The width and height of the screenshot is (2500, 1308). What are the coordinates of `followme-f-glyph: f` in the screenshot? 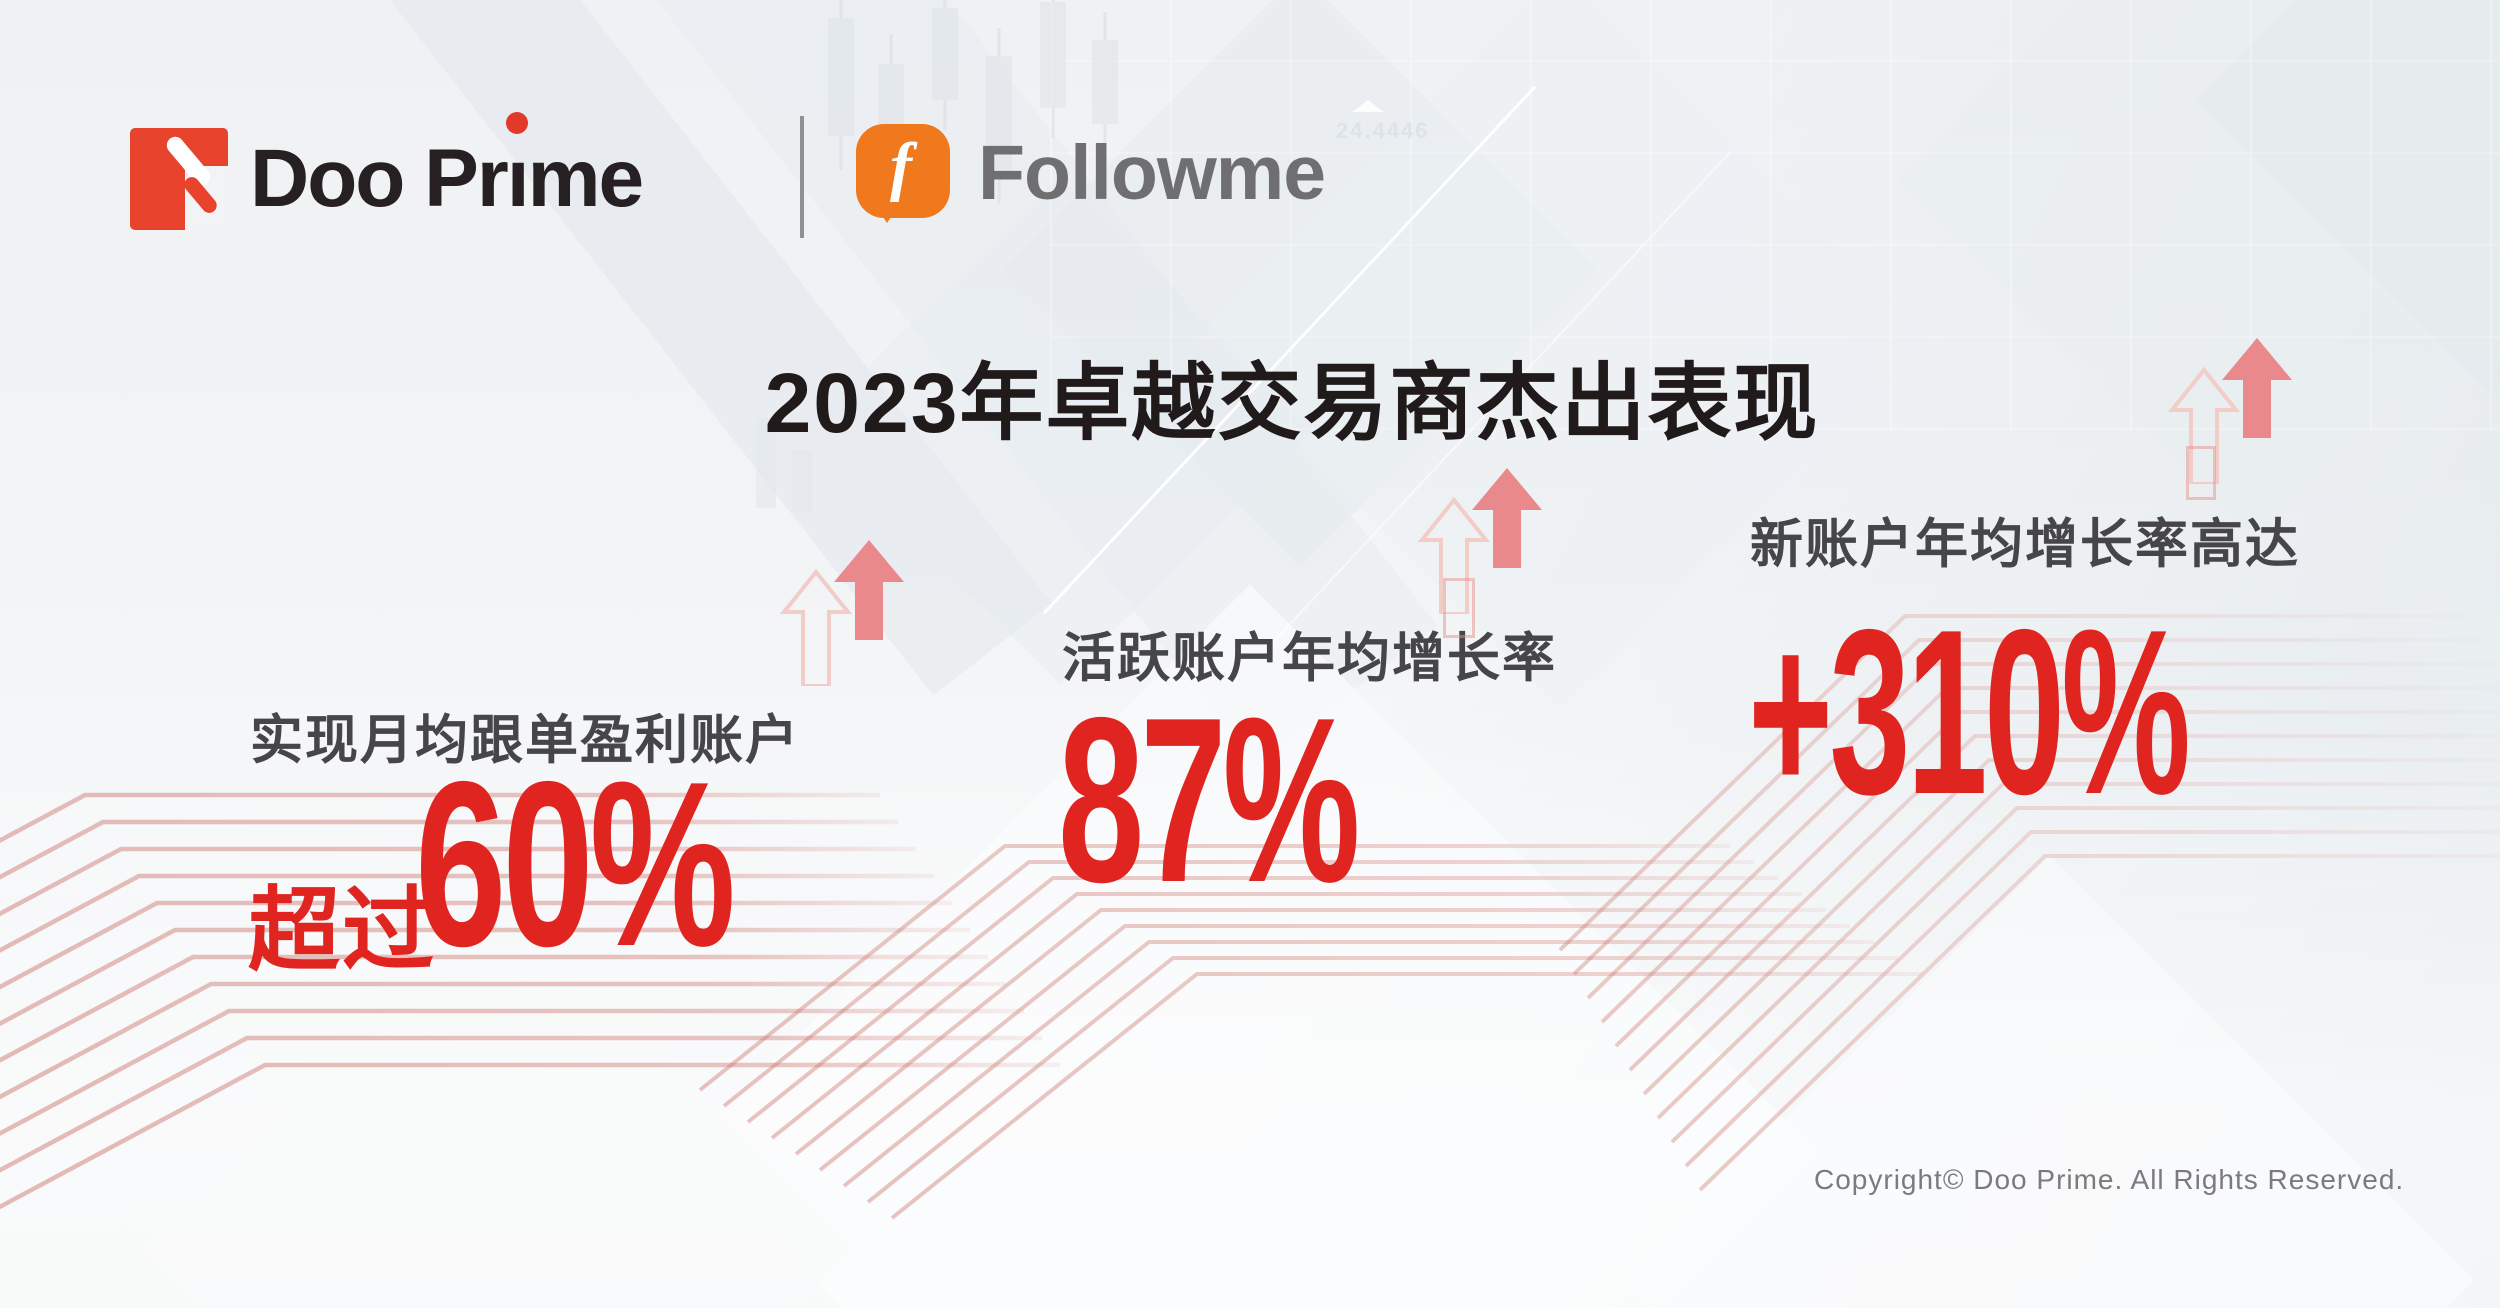 It's located at (901, 166).